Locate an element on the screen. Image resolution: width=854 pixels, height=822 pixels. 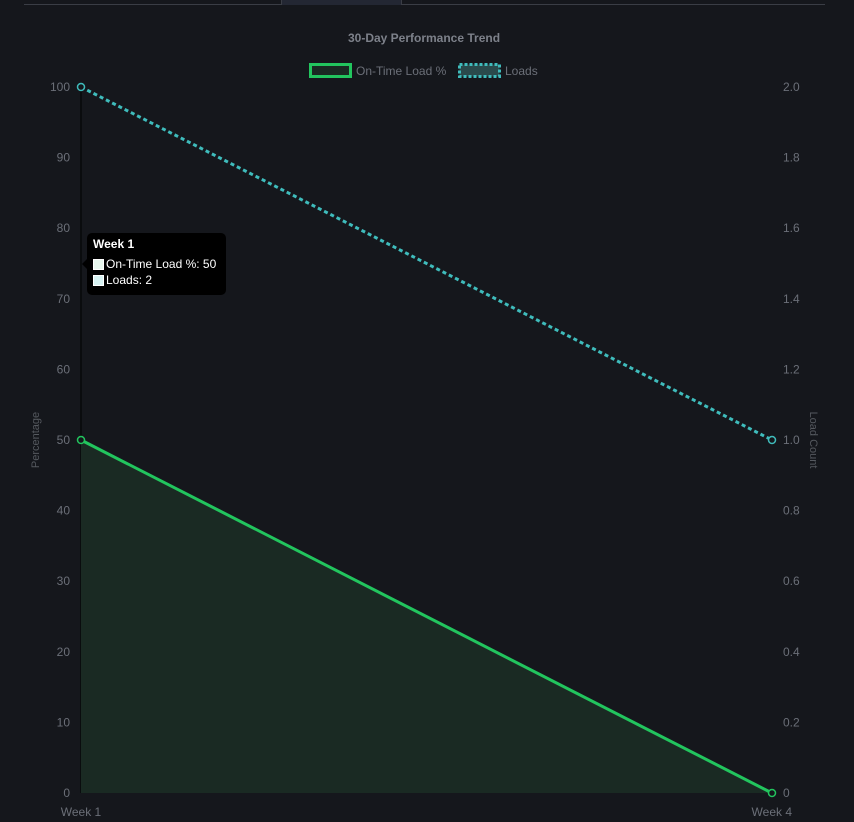
tooltip-title: Week 1 is located at coordinates (114, 244).